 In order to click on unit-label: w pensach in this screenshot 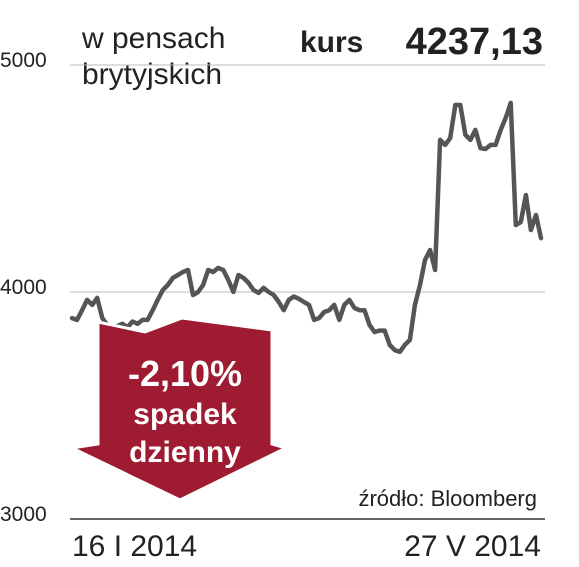, I will do `click(153, 38)`.